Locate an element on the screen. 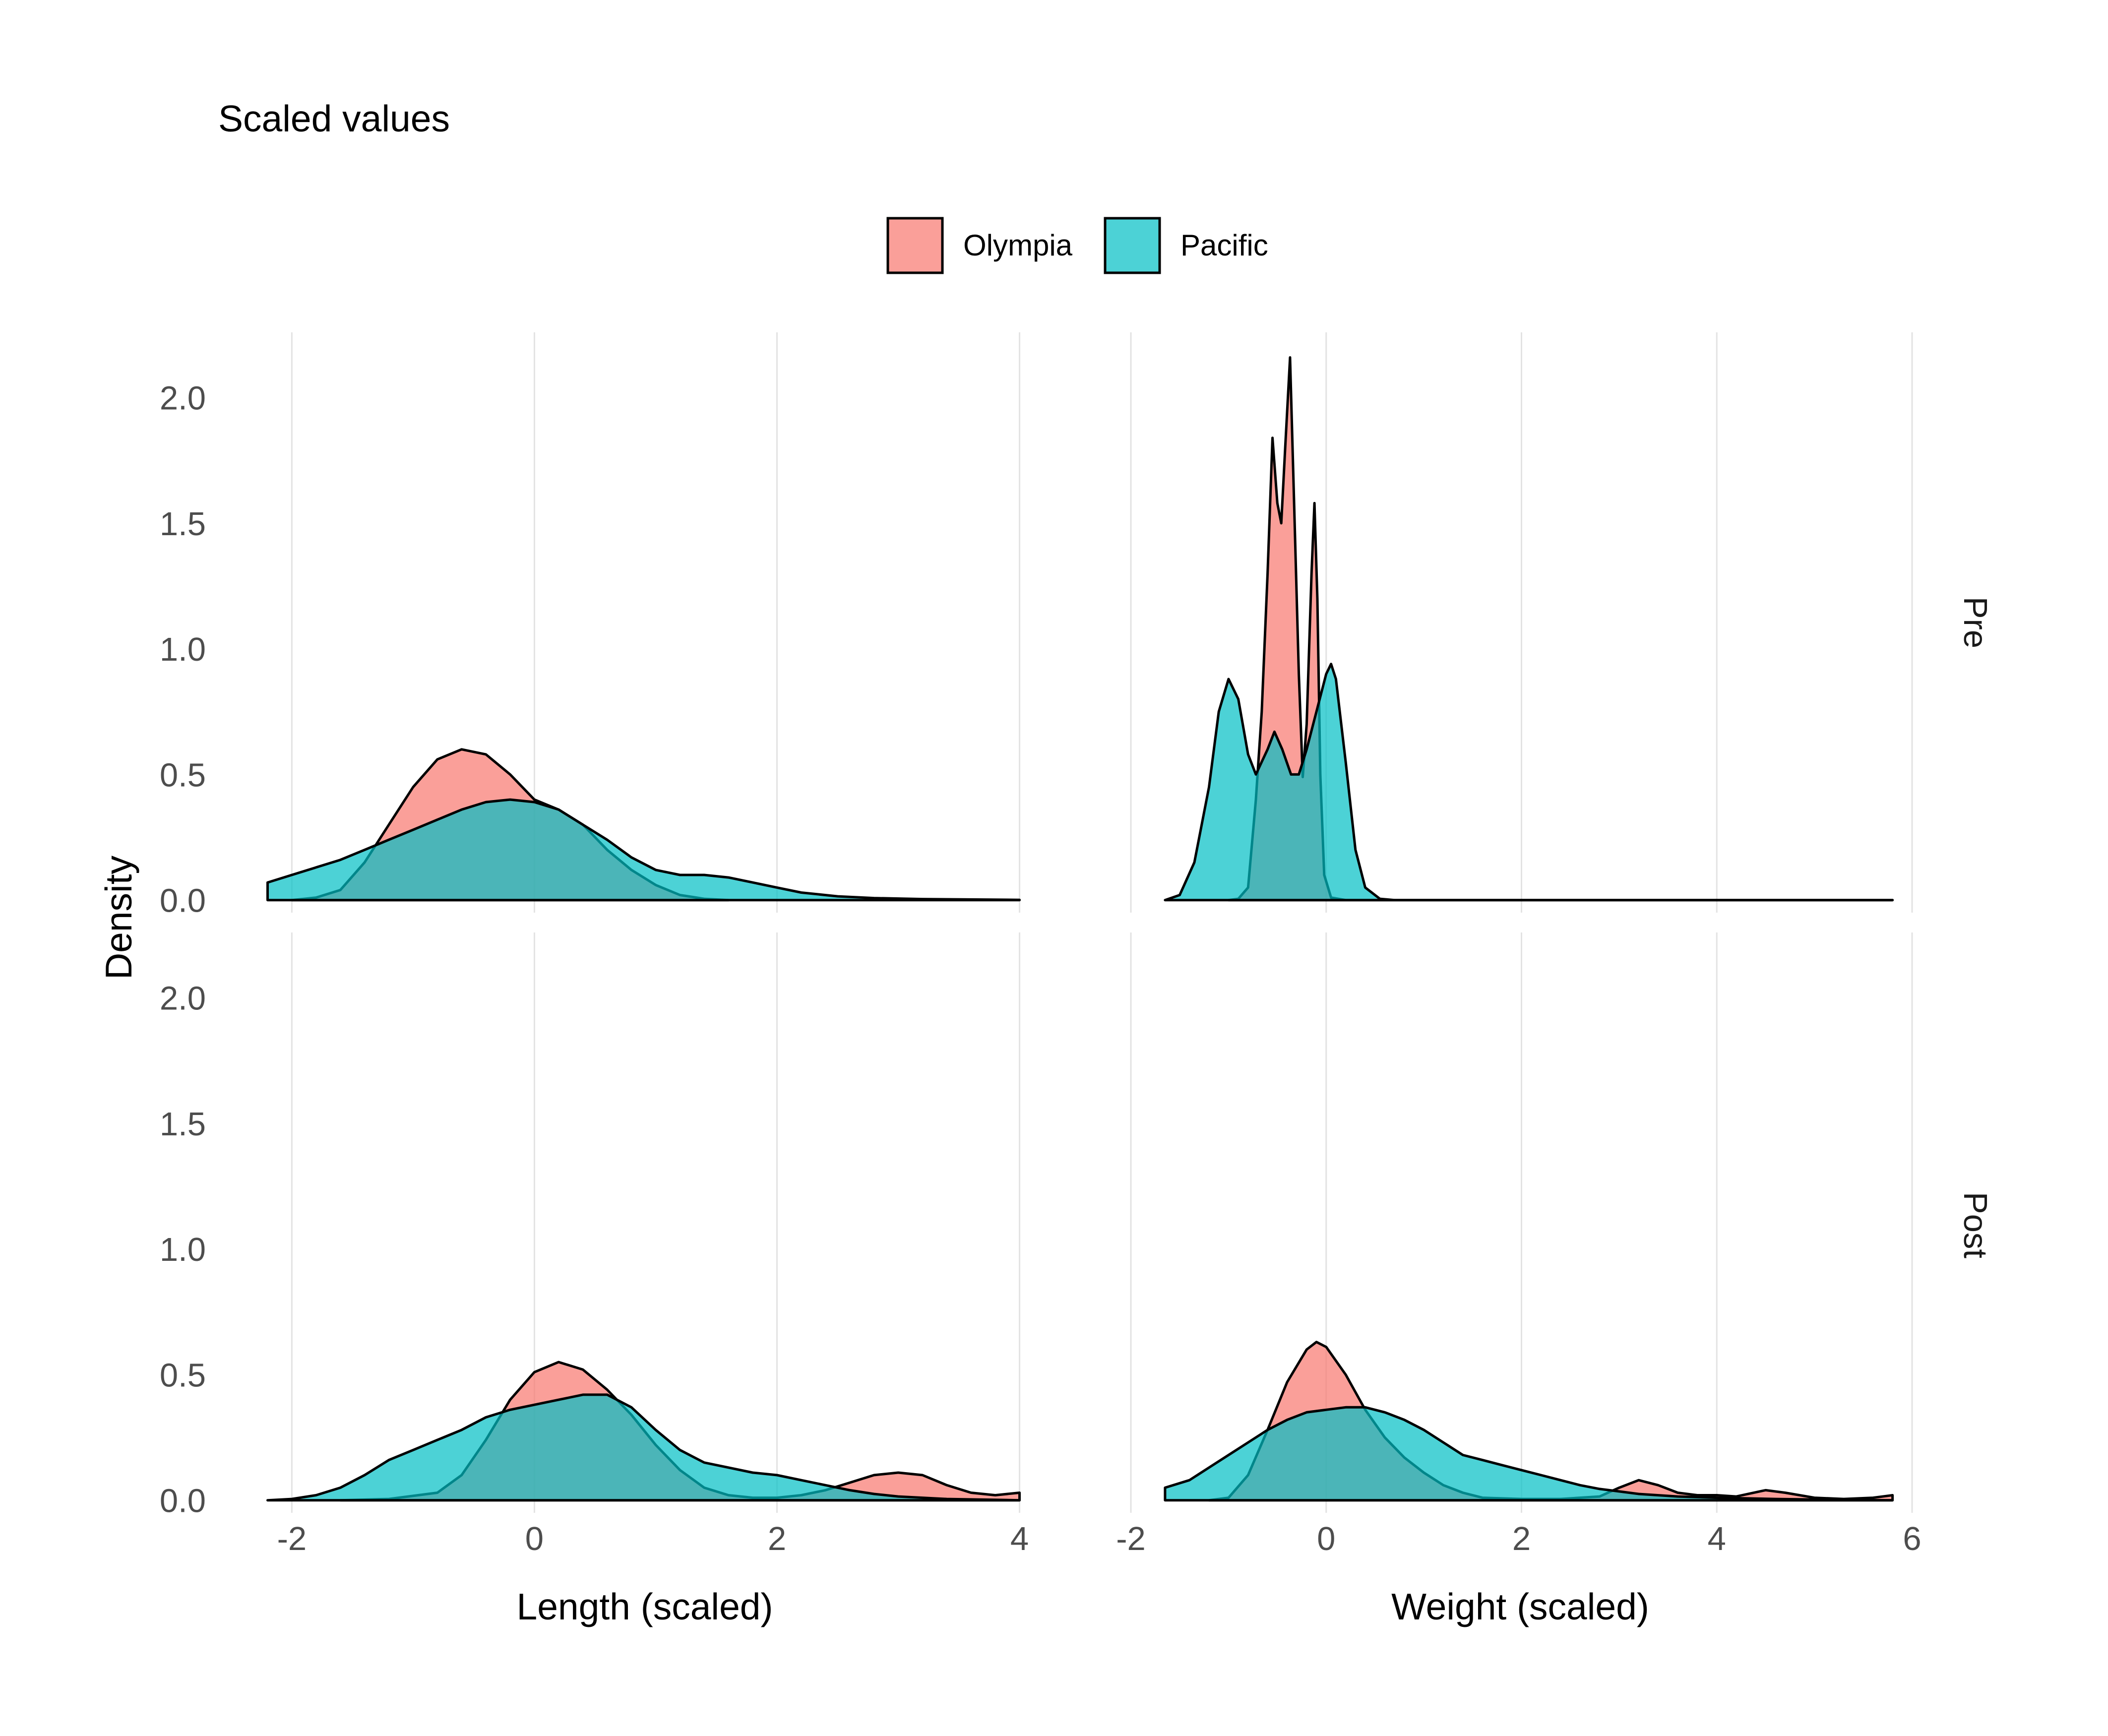  legend: Olympia Pacific is located at coordinates (1077, 245).